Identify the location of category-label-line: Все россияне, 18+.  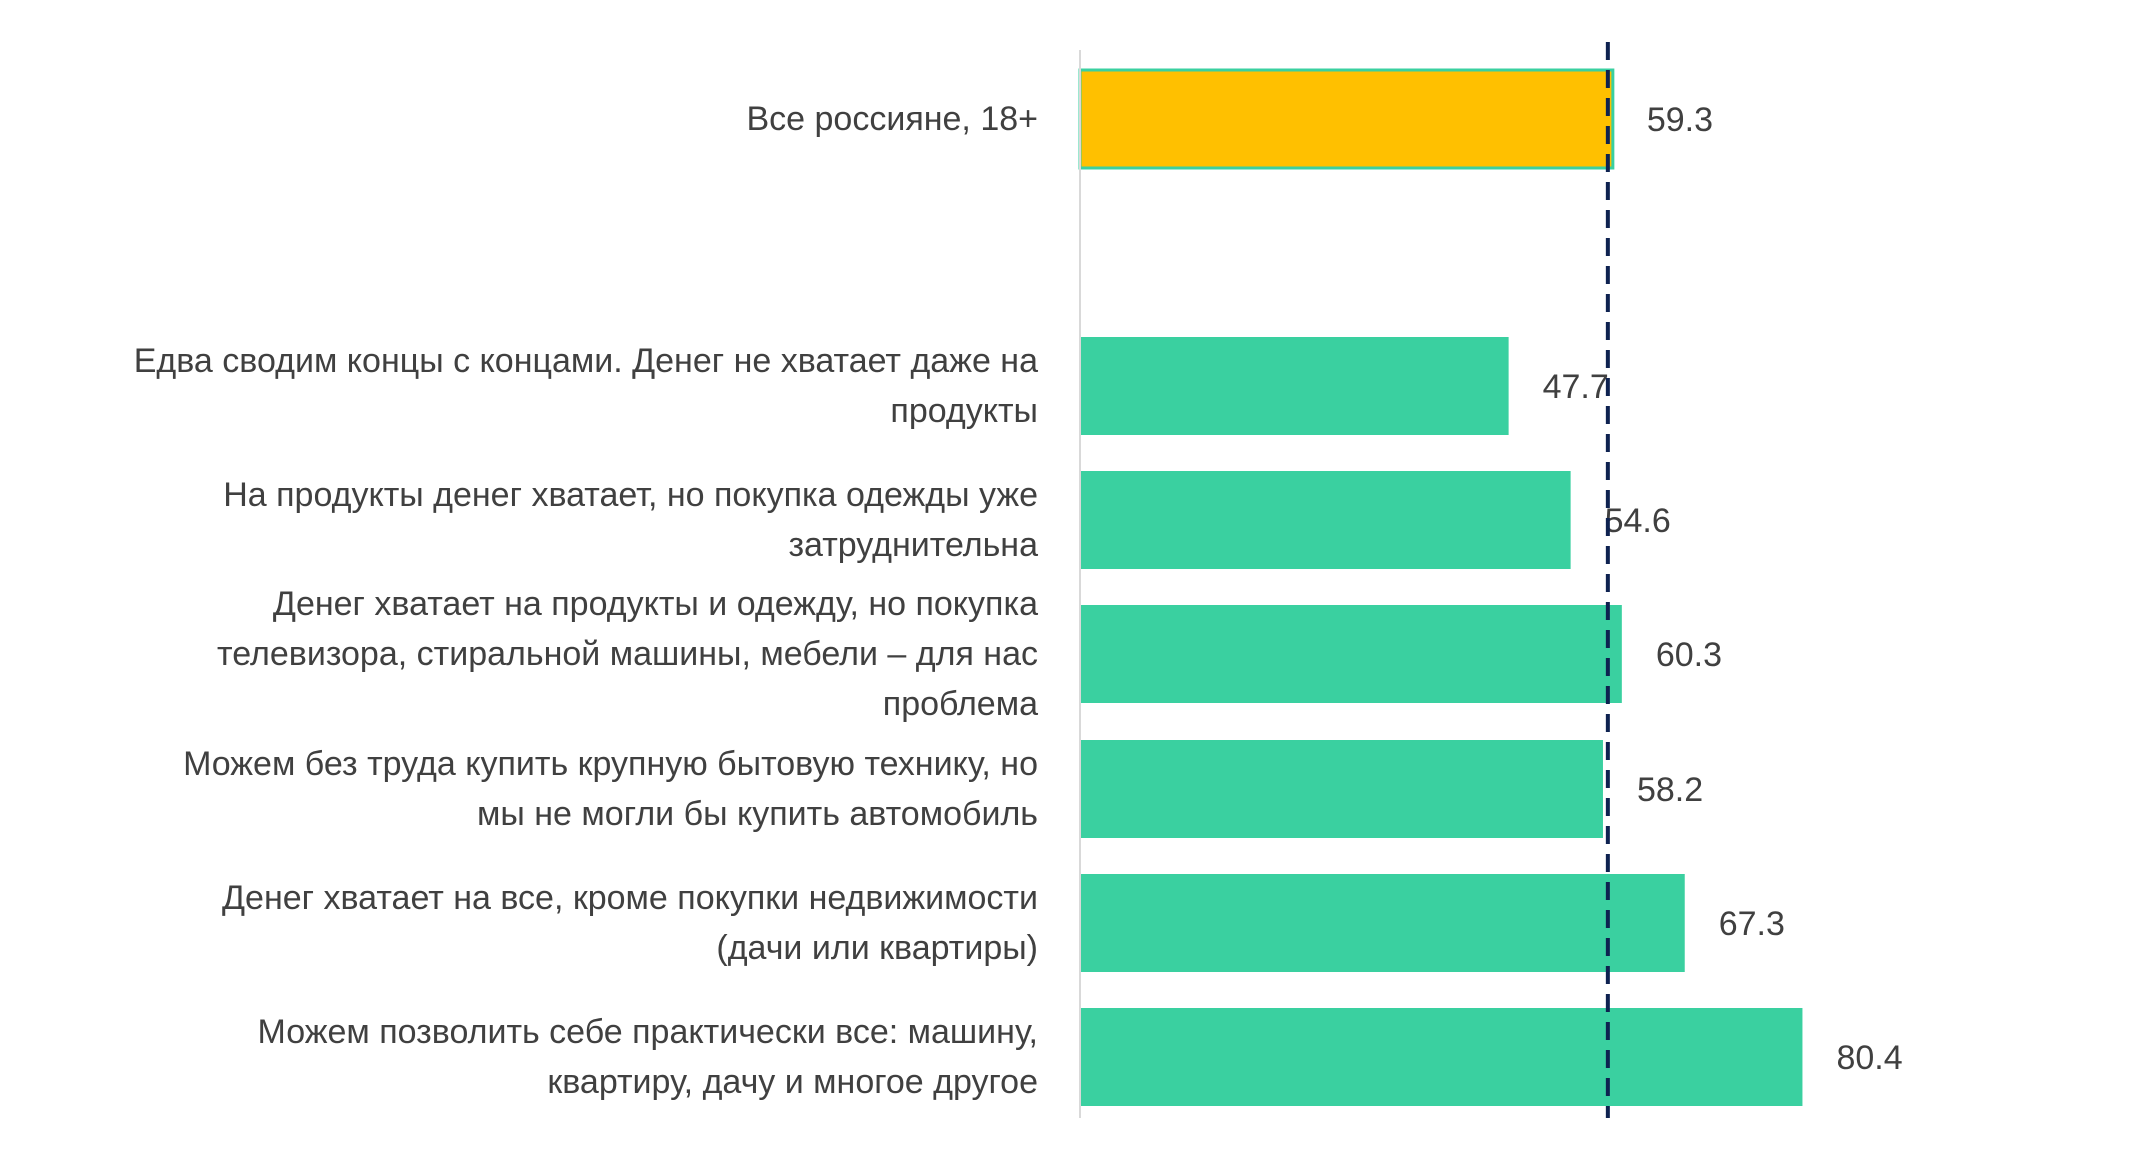
(892, 119).